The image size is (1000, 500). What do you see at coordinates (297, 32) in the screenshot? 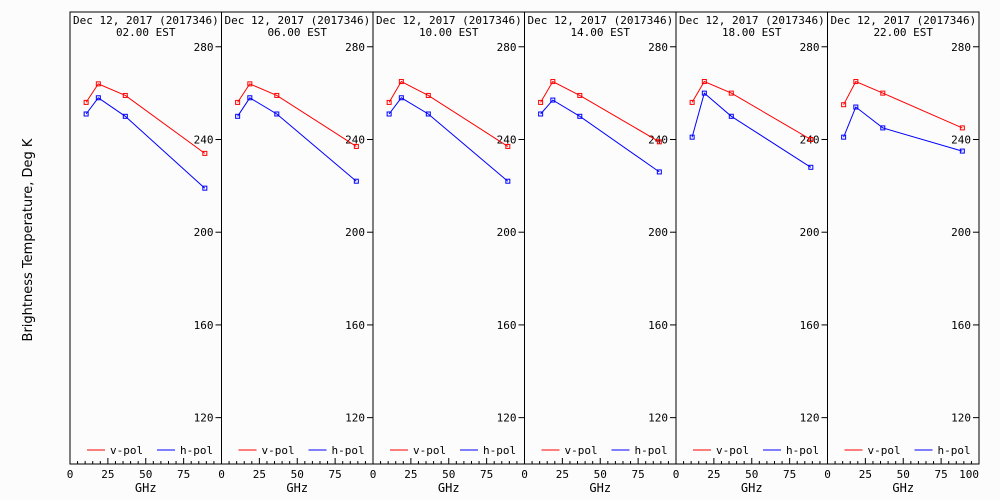
I see `panel-subtitle: 06.00 EST` at bounding box center [297, 32].